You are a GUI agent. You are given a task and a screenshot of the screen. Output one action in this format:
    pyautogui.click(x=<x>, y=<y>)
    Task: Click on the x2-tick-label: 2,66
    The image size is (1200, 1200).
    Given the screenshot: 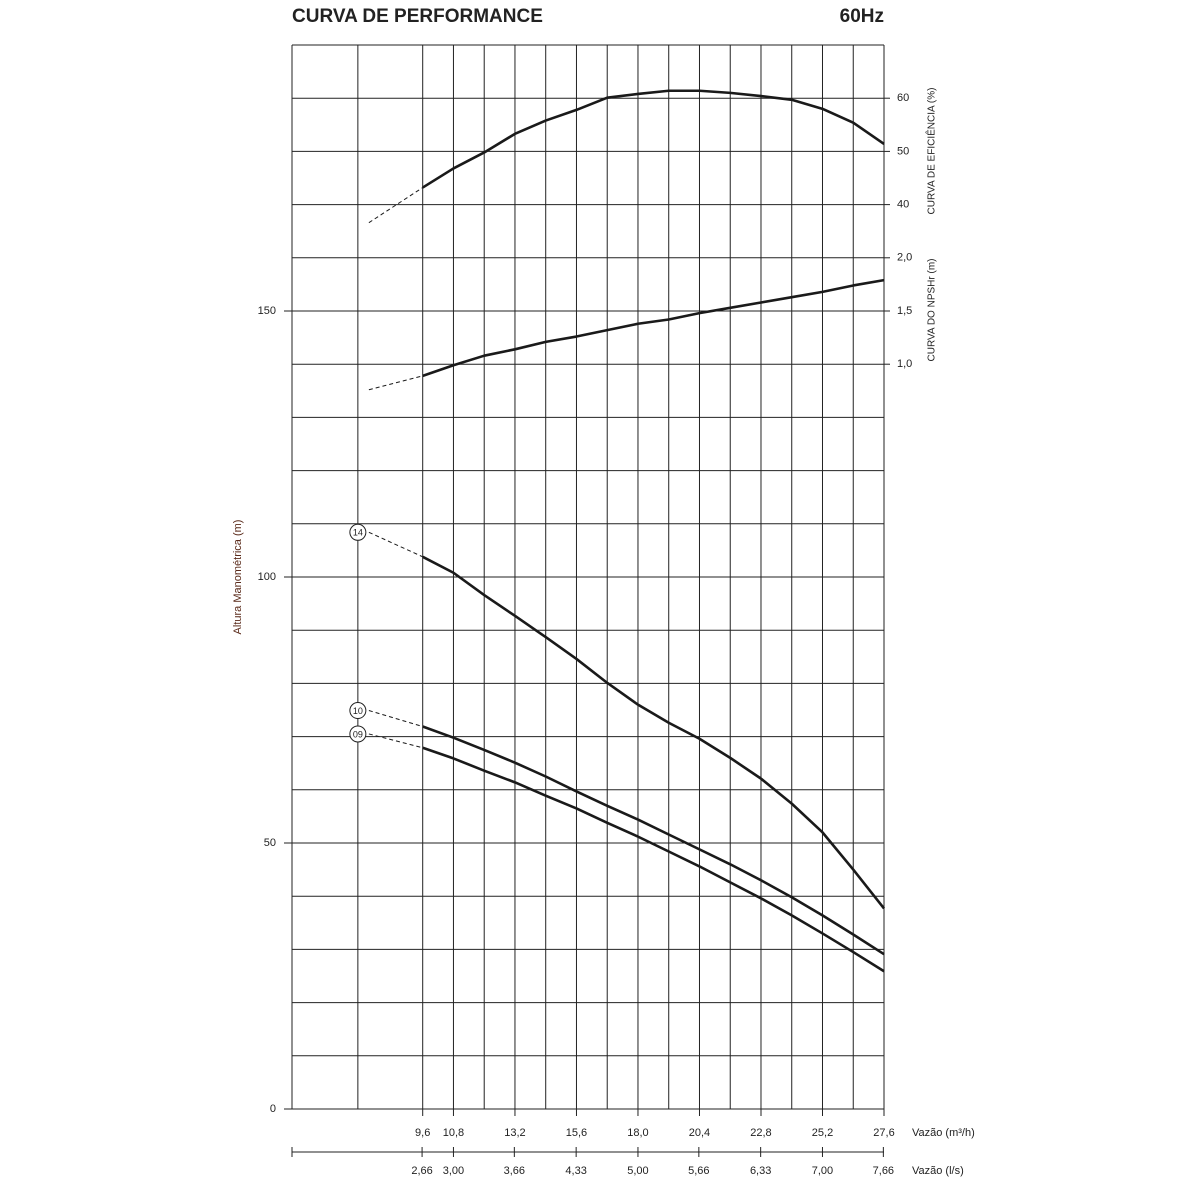 What is the action you would take?
    pyautogui.click(x=421, y=1171)
    